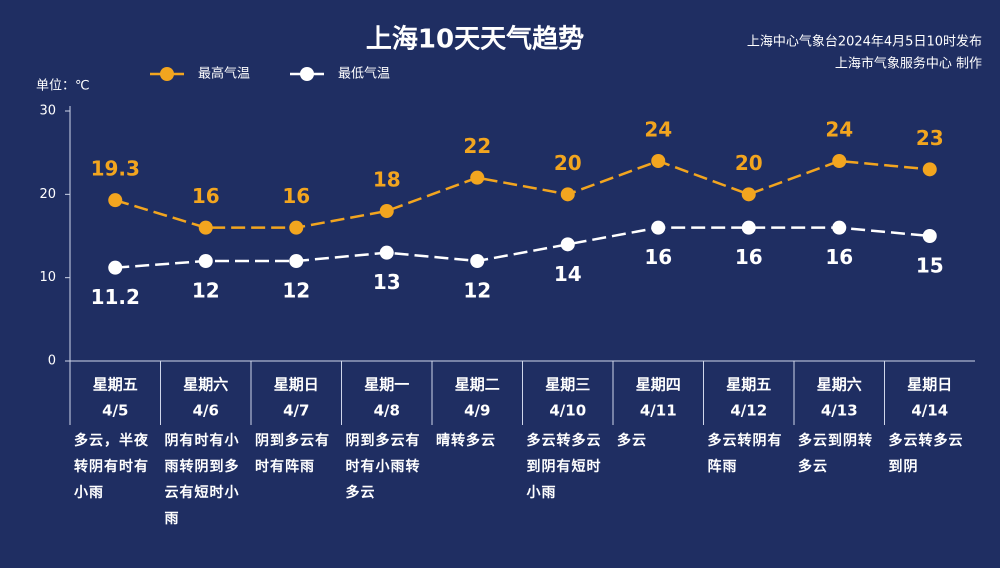 This screenshot has height=568, width=1000. What do you see at coordinates (567, 411) in the screenshot?
I see `x-tick-label: 4/10` at bounding box center [567, 411].